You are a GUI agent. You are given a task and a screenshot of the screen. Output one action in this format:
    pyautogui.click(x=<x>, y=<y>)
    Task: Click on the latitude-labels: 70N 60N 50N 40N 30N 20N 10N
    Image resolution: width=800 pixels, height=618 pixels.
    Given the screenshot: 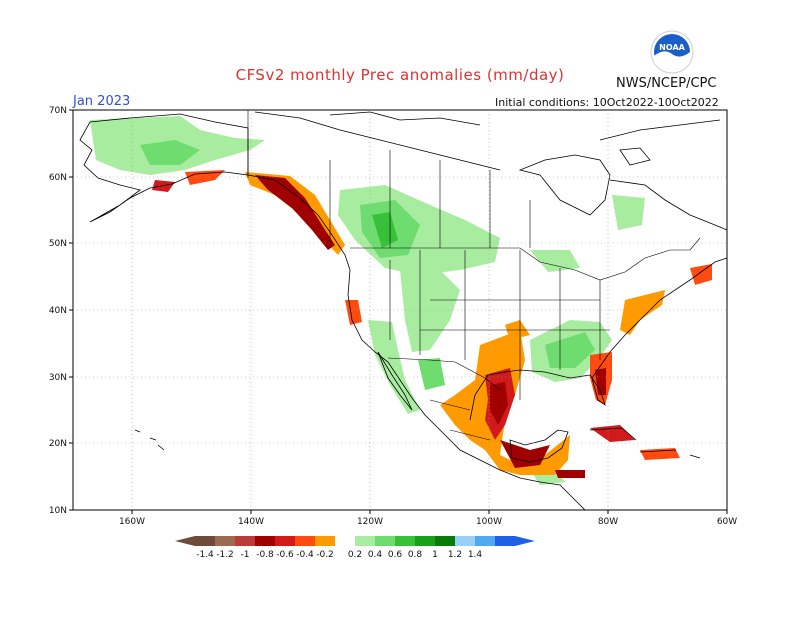 What is the action you would take?
    pyautogui.click(x=58, y=311)
    